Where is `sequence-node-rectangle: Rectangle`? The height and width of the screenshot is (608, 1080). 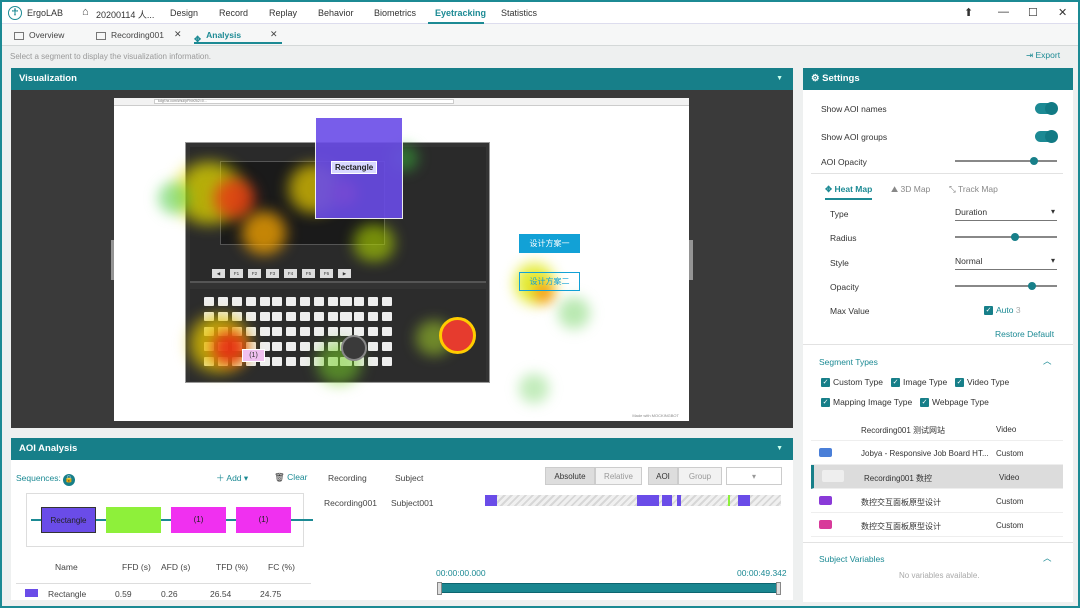
sequence-node-rectangle: Rectangle is located at coordinates (68, 520).